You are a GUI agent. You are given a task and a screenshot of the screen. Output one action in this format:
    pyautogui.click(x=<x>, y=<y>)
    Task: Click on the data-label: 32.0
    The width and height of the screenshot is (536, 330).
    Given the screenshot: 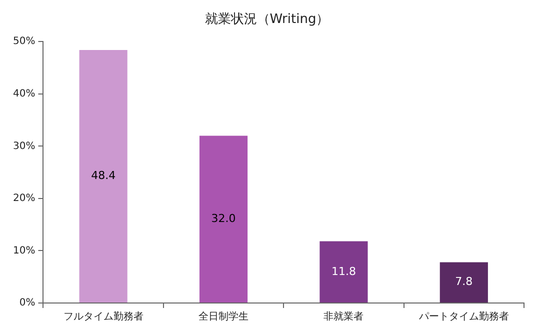 What is the action you would take?
    pyautogui.click(x=223, y=218)
    